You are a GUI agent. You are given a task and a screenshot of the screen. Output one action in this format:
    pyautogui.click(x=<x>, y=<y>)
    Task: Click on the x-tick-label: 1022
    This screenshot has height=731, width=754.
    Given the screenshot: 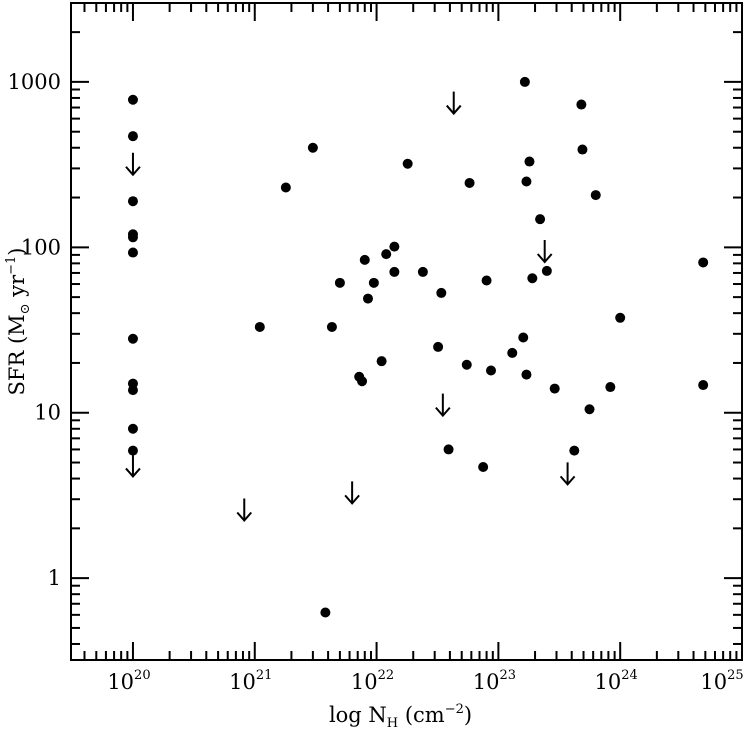 What is the action you would take?
    pyautogui.click(x=372, y=681)
    